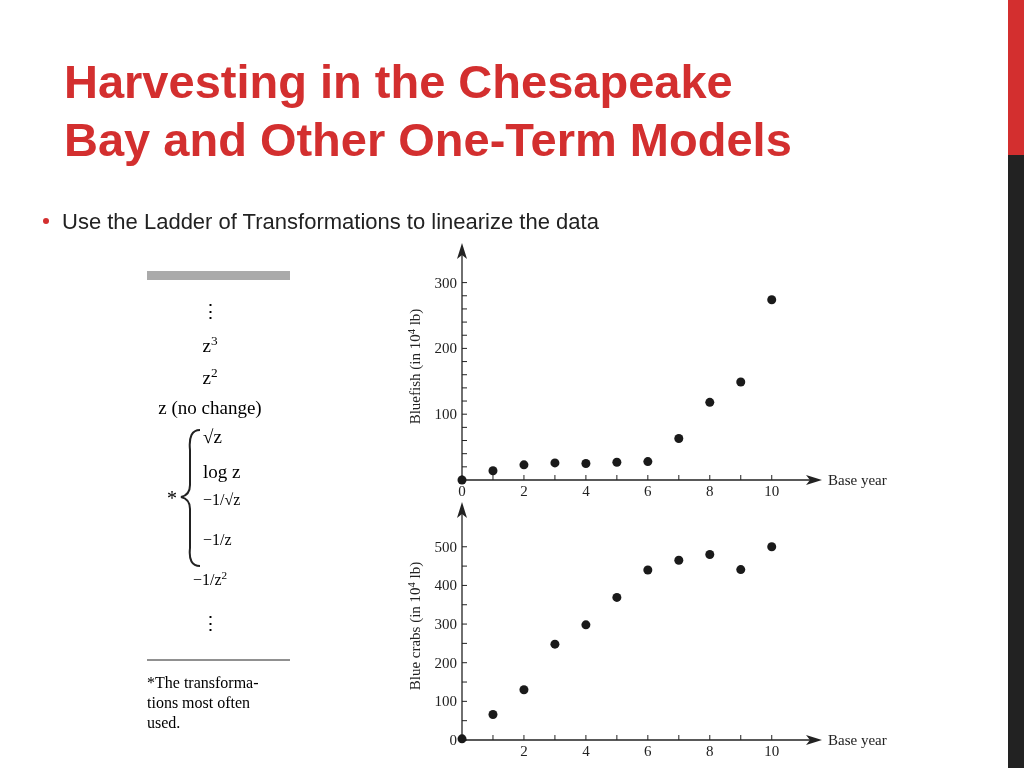 This screenshot has width=1024, height=768. What do you see at coordinates (428, 110) in the screenshot?
I see `text: Harvesting in the Chesapeake Bay and Other One-Term Models` at bounding box center [428, 110].